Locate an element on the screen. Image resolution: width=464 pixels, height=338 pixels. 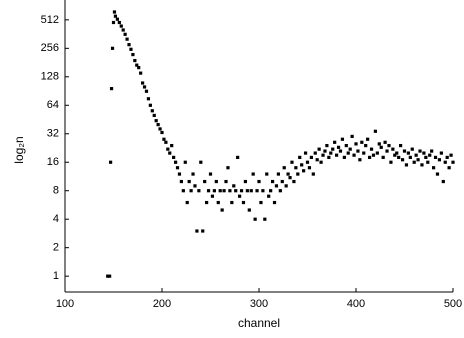
x-tick-label: 200 is located at coordinates (162, 304).